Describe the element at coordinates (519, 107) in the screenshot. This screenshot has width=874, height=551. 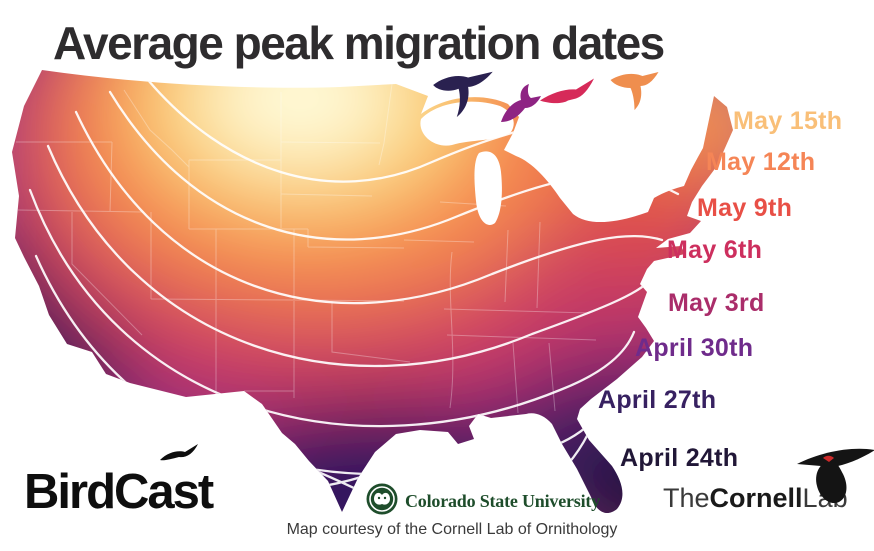
I see `flying-bird-icon-purple` at that location.